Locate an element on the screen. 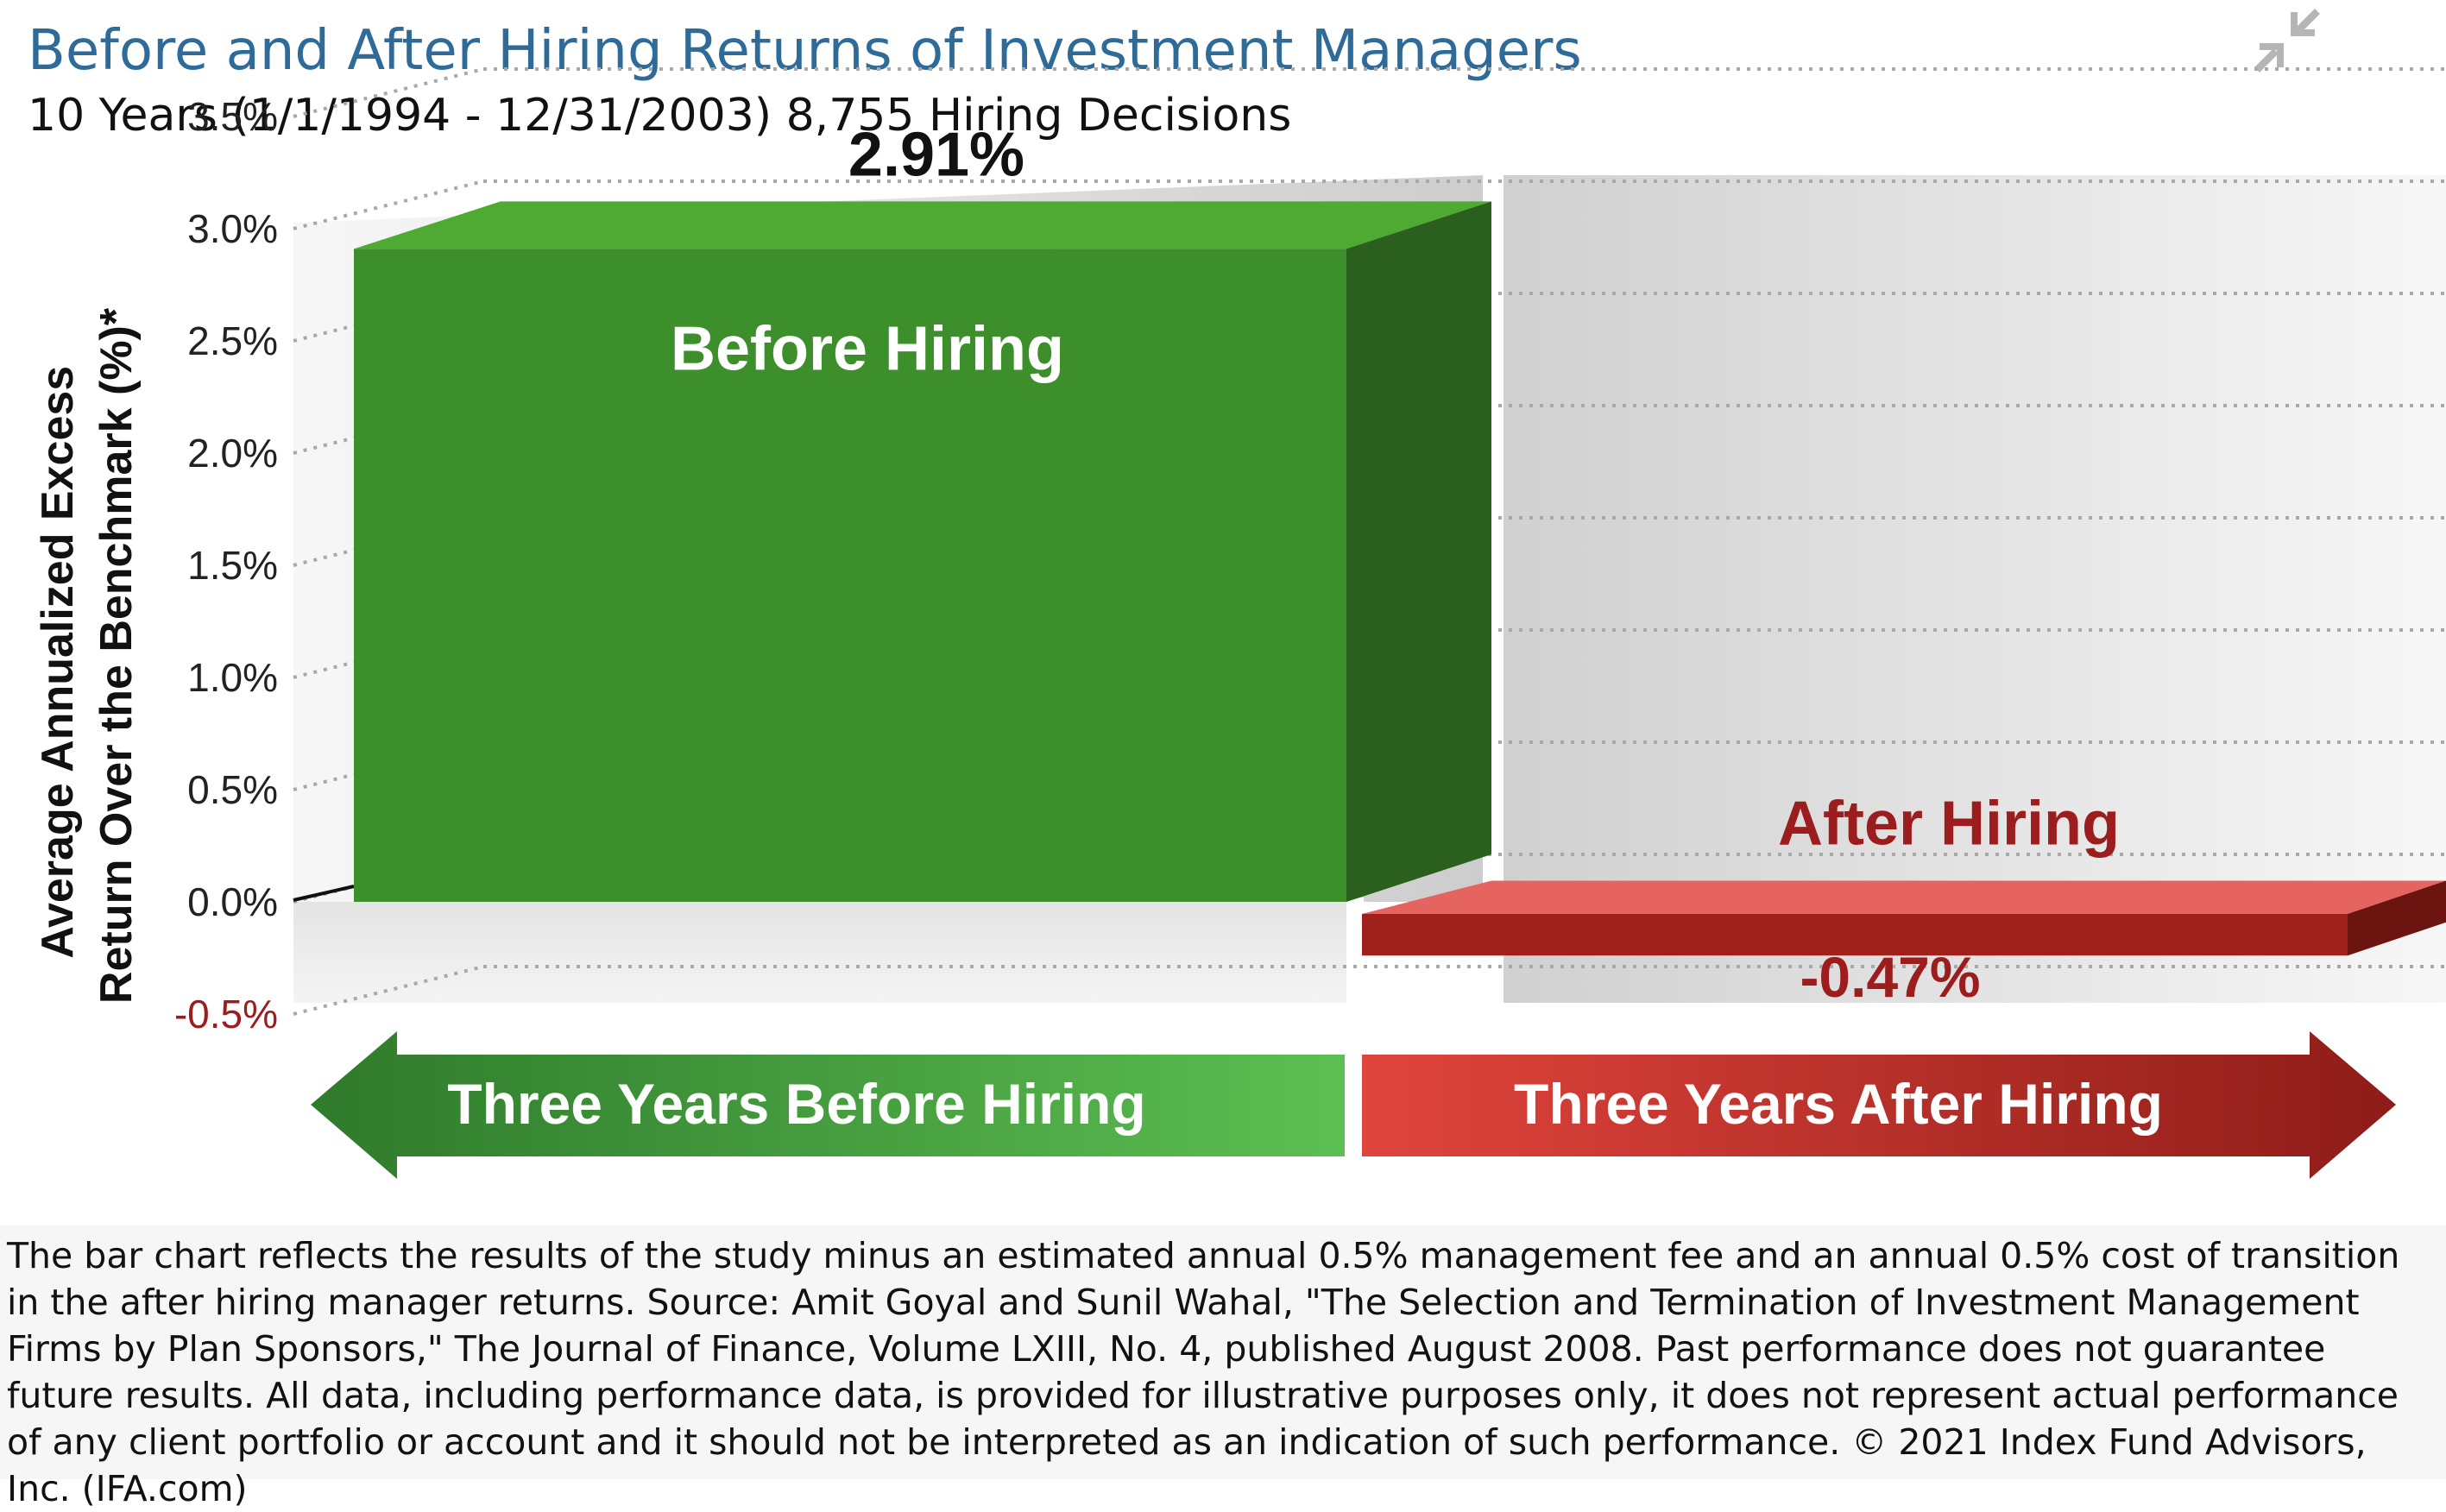  arrow-after-period is located at coordinates (1879, 1105).